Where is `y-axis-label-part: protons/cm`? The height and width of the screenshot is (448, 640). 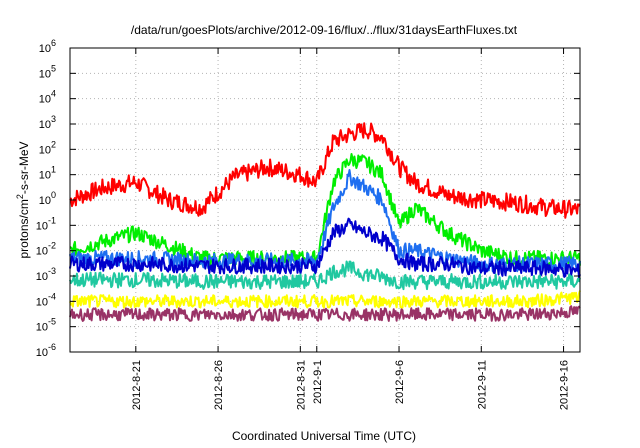 y-axis-label-part: protons/cm is located at coordinates (24, 228).